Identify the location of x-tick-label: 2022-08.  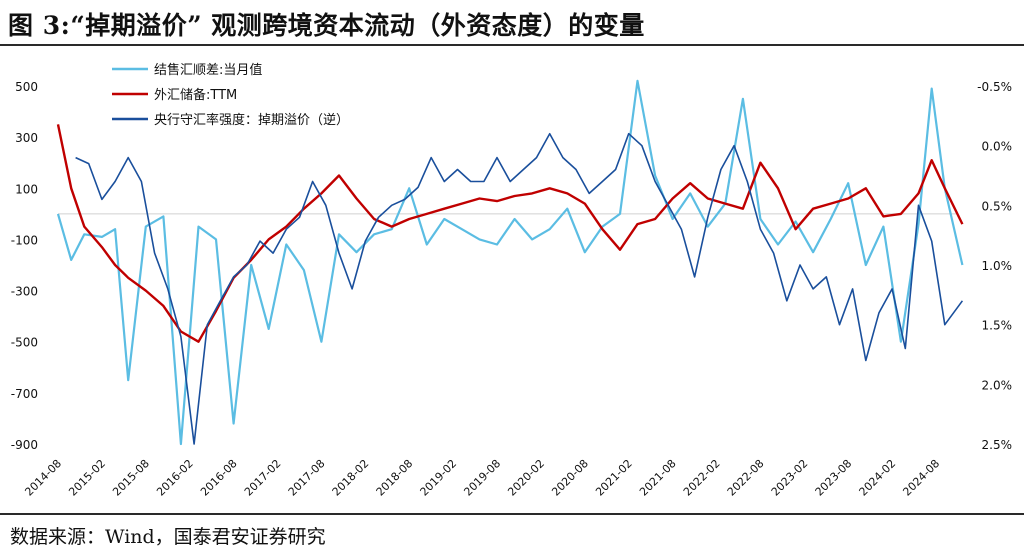
(746, 478).